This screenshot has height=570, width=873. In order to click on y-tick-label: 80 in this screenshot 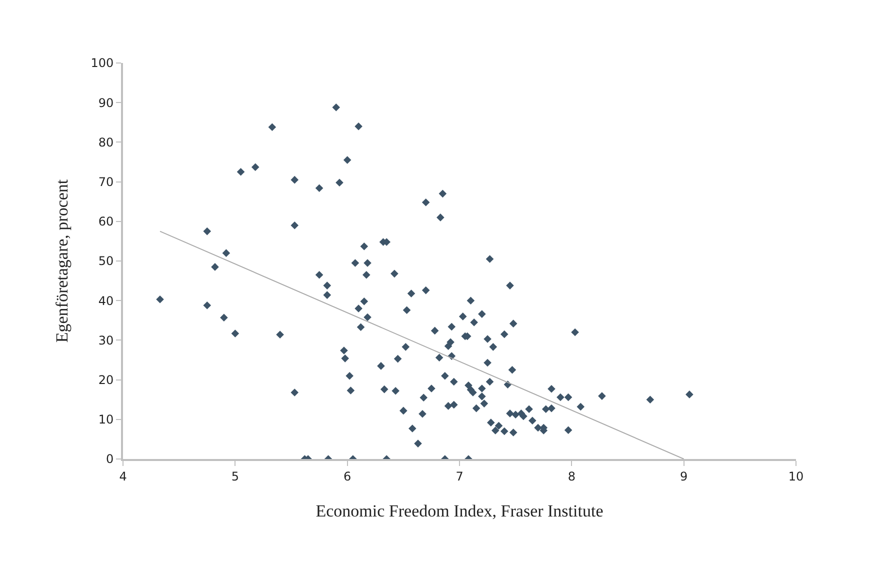, I will do `click(106, 142)`.